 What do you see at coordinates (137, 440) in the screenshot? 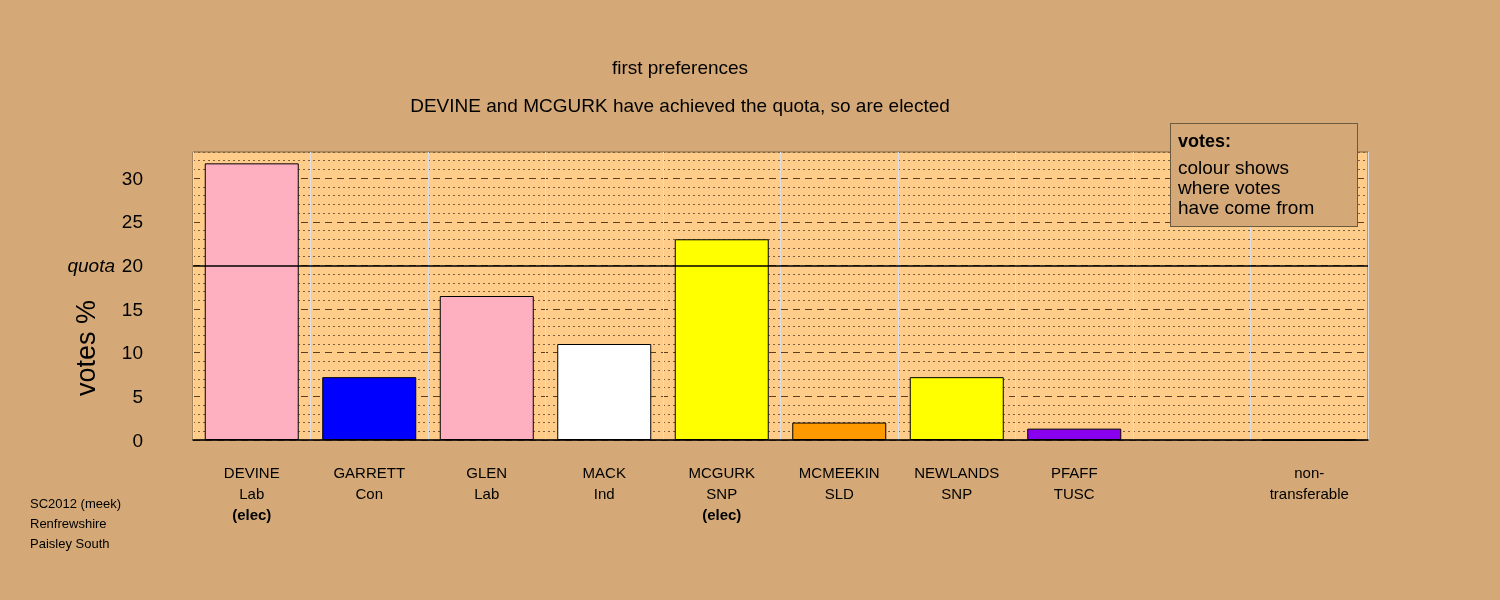
I see `y-tick-label: 0` at bounding box center [137, 440].